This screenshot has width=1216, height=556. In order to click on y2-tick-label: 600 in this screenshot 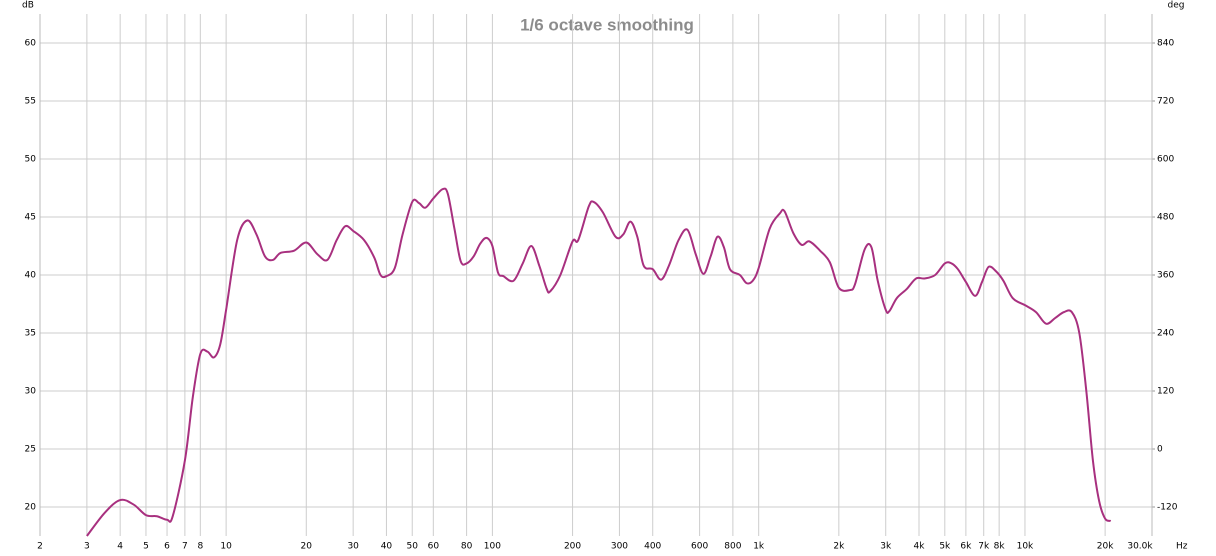, I will do `click(1165, 160)`.